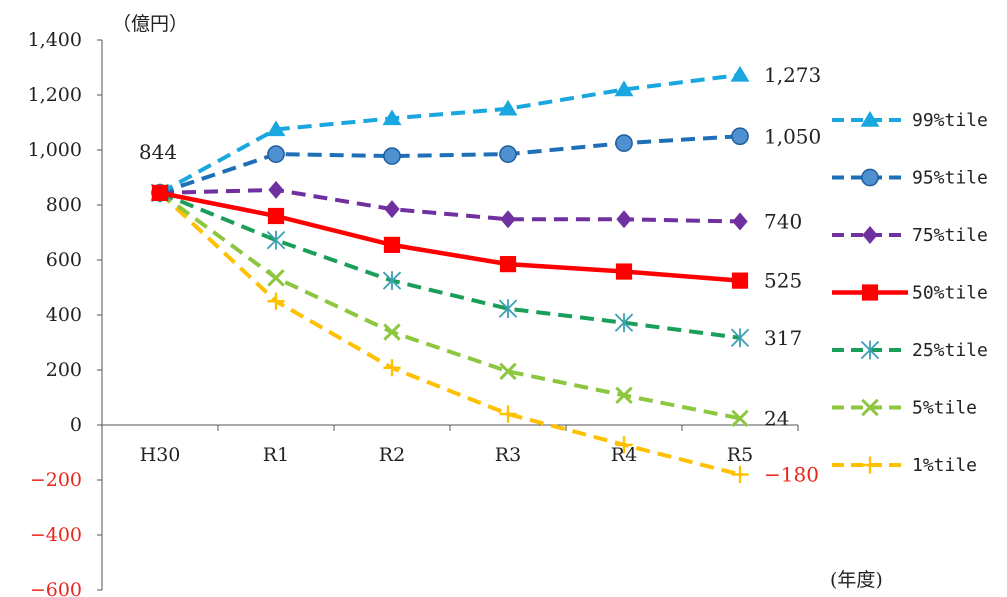 The height and width of the screenshot is (597, 1007). What do you see at coordinates (508, 455) in the screenshot?
I see `x-tick-label: R3` at bounding box center [508, 455].